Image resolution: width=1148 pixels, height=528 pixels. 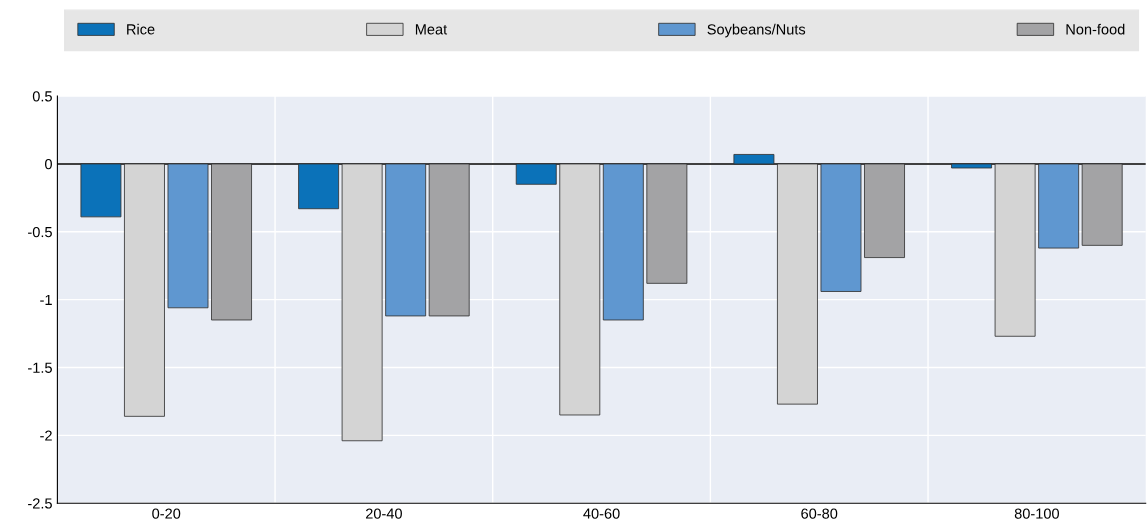 What do you see at coordinates (1095, 29) in the screenshot?
I see `legend-label: Non-food` at bounding box center [1095, 29].